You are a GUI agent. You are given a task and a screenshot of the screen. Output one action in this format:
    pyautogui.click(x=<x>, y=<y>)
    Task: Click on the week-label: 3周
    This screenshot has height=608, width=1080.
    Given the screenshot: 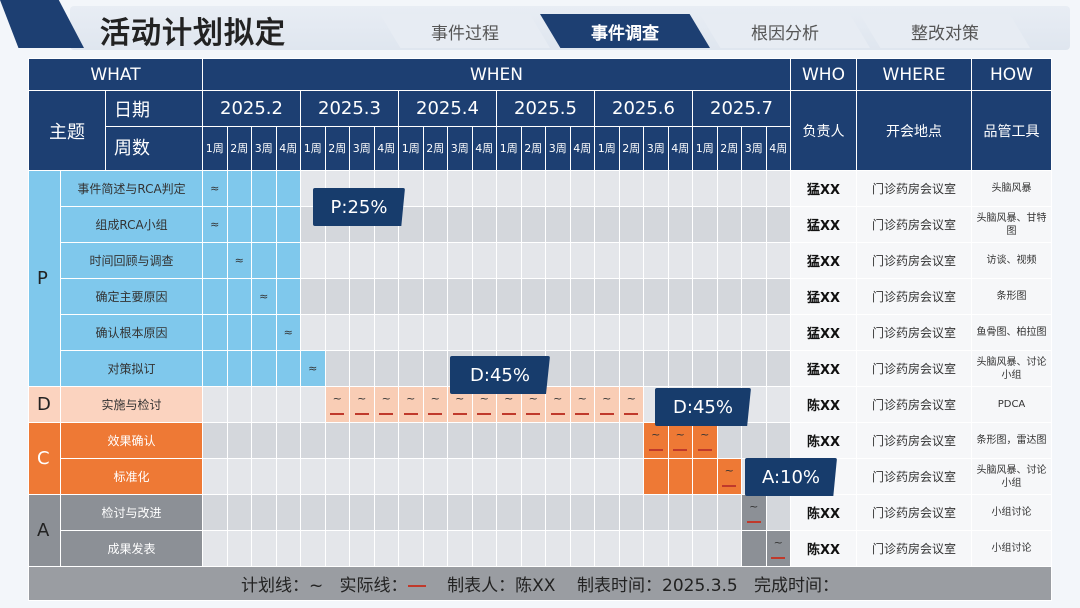 What is the action you would take?
    pyautogui.click(x=656, y=148)
    